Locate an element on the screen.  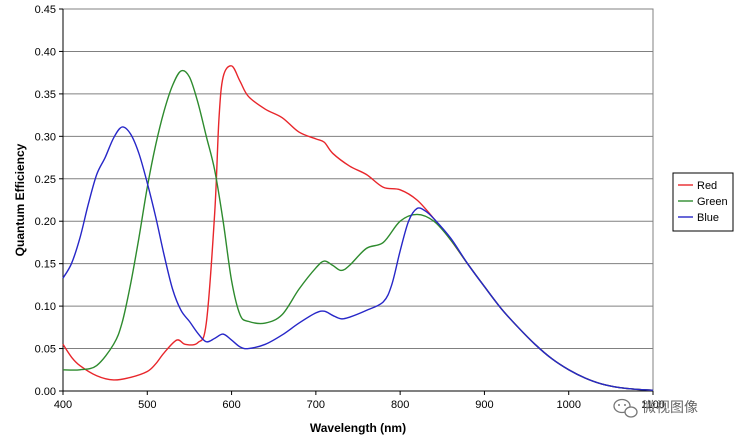
y-tick-label: 0.20 is located at coordinates (45, 222).